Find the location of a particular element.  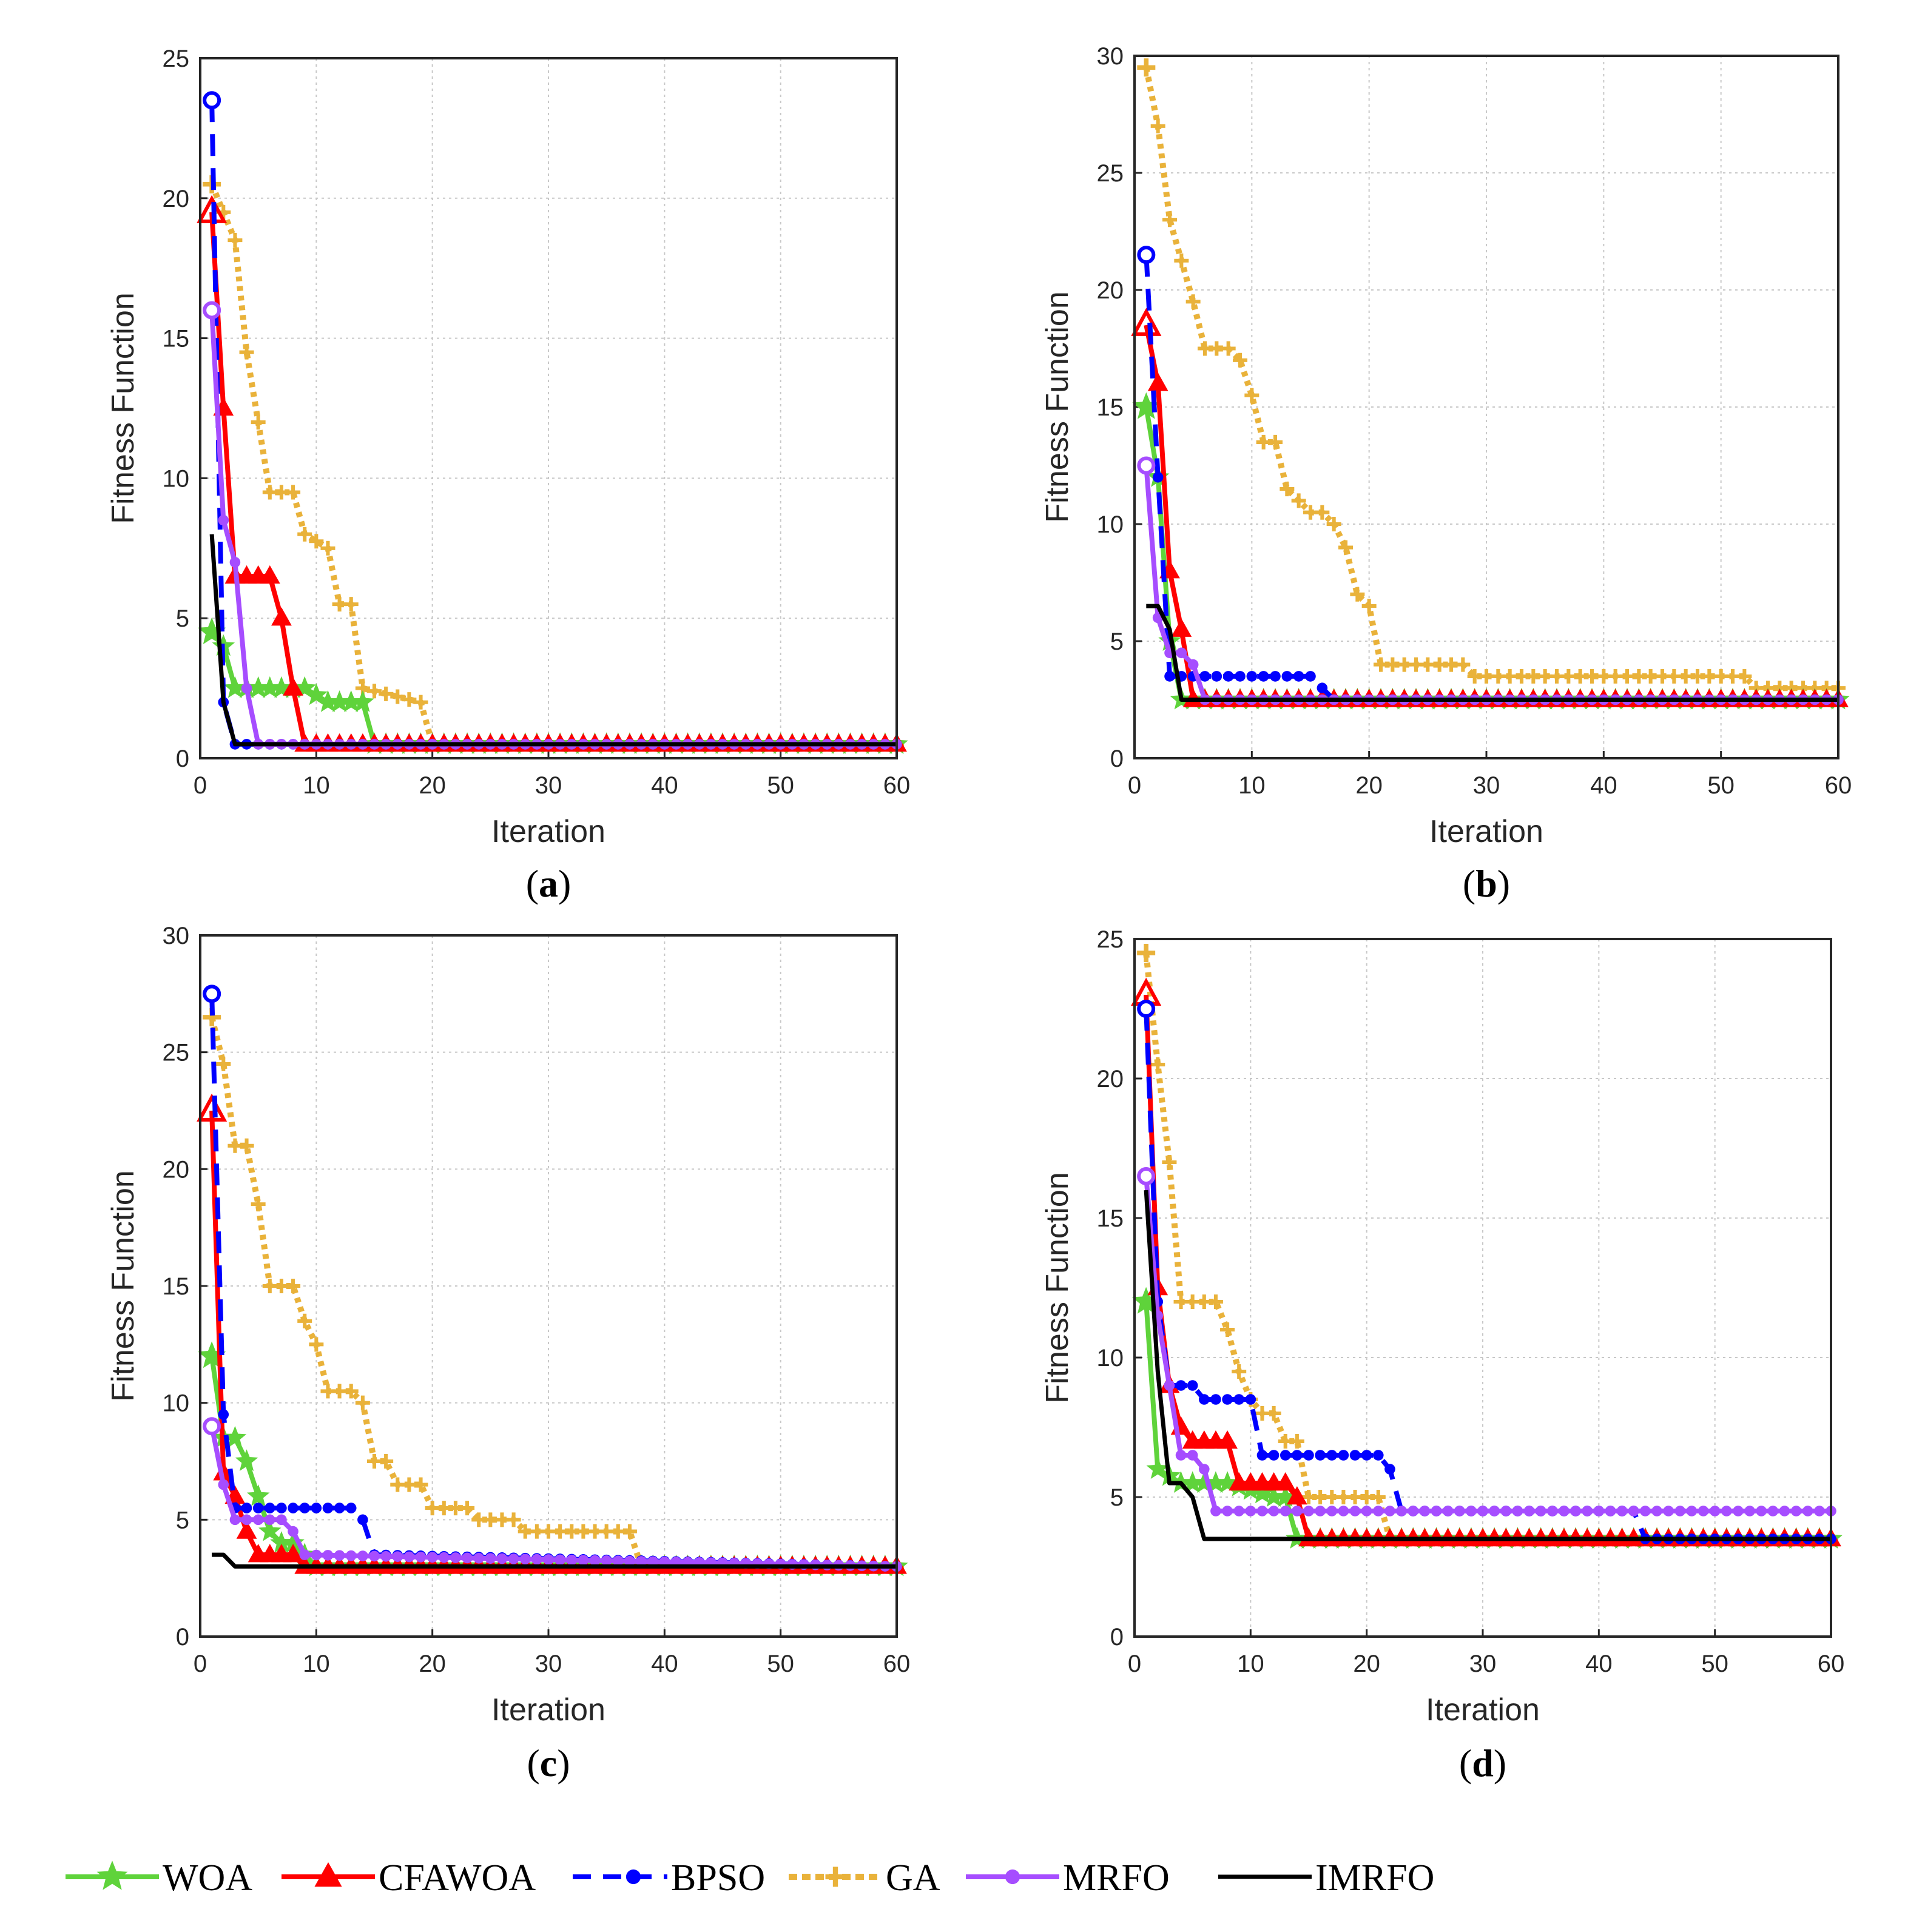

x-axis-title: Iteration is located at coordinates (548, 831).